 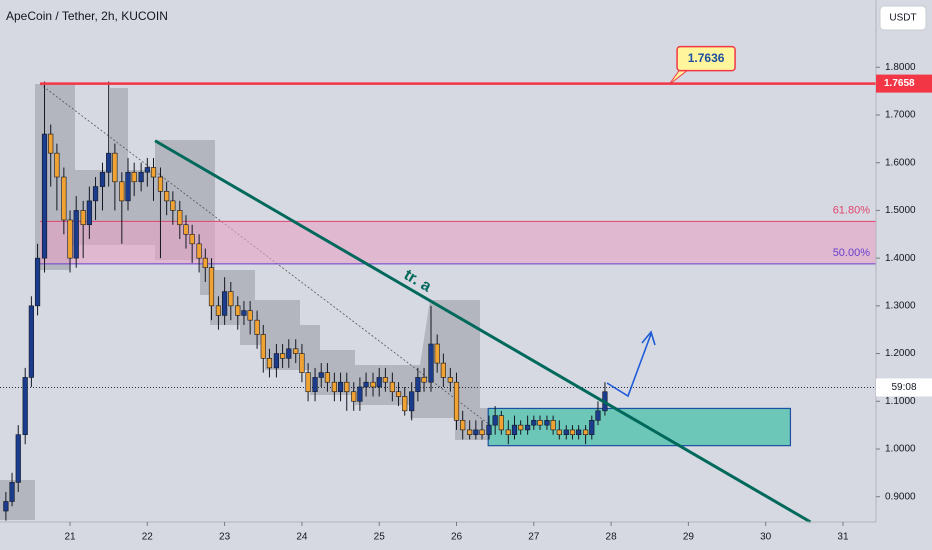 I want to click on y-tick-label: 1.1000, so click(x=900, y=401).